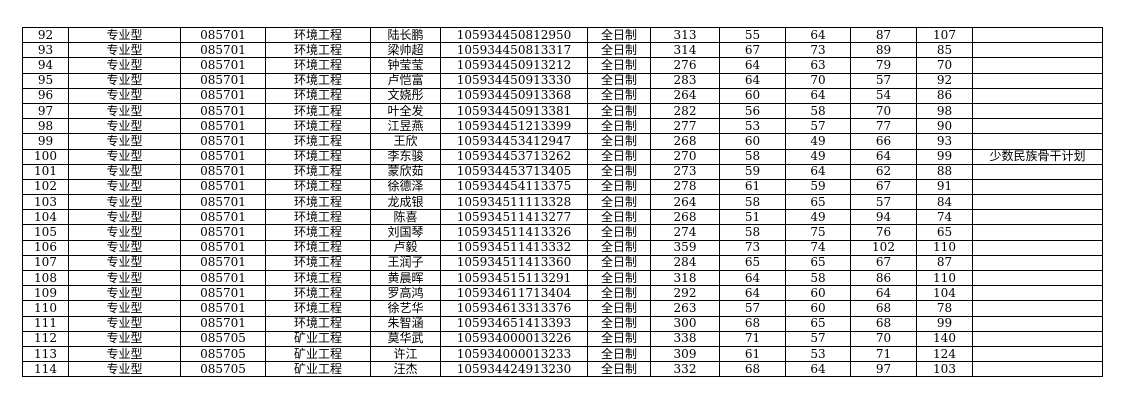 This screenshot has width=1127, height=414. What do you see at coordinates (752, 126) in the screenshot?
I see `score-politics-cell: 53` at bounding box center [752, 126].